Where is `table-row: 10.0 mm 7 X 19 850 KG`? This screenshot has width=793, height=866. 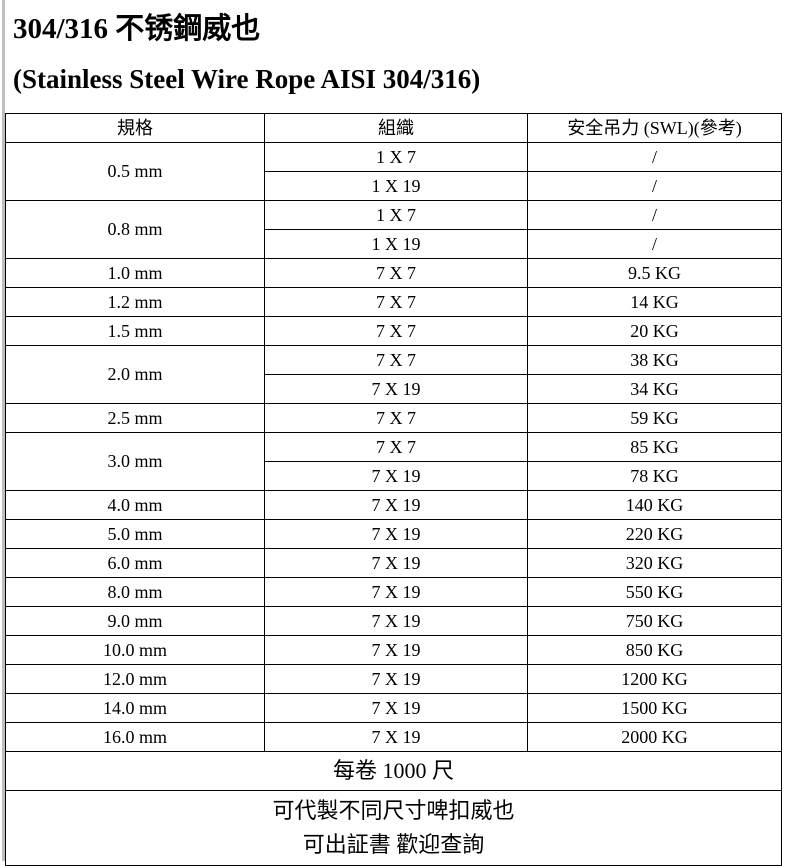
table-row: 10.0 mm 7 X 19 850 KG is located at coordinates (393, 650).